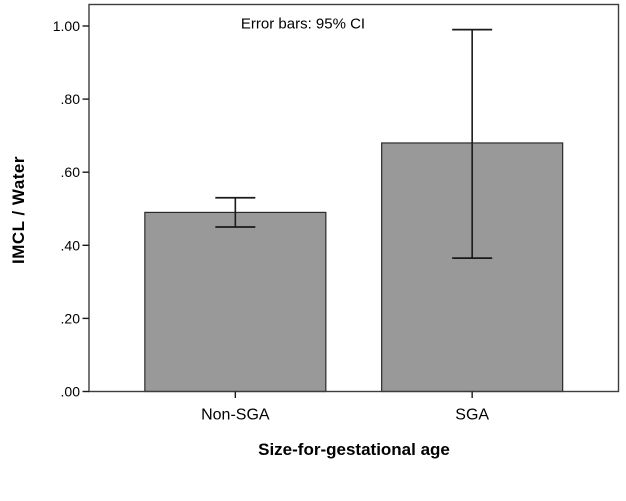  Describe the element at coordinates (66, 26) in the screenshot. I see `y-tick-label: 1.00` at that location.